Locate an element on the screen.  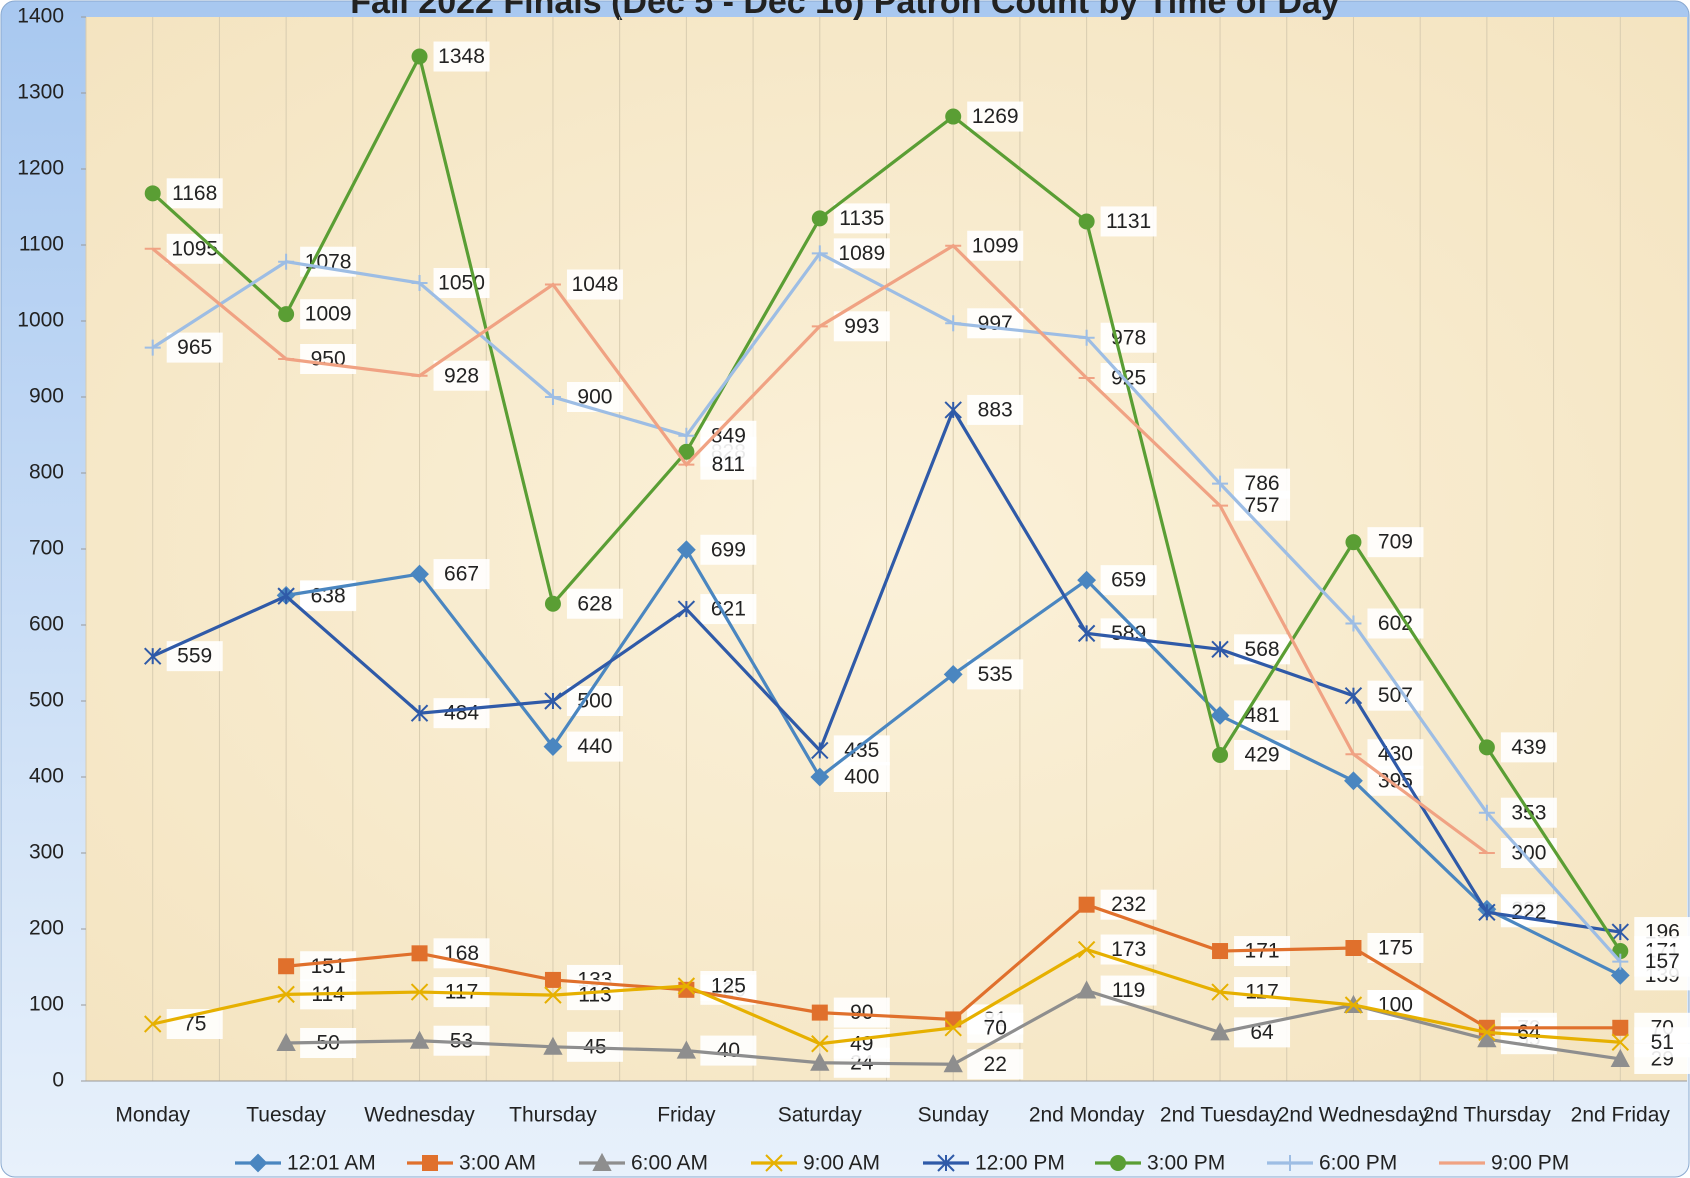
data-label: 1048 is located at coordinates (595, 284).